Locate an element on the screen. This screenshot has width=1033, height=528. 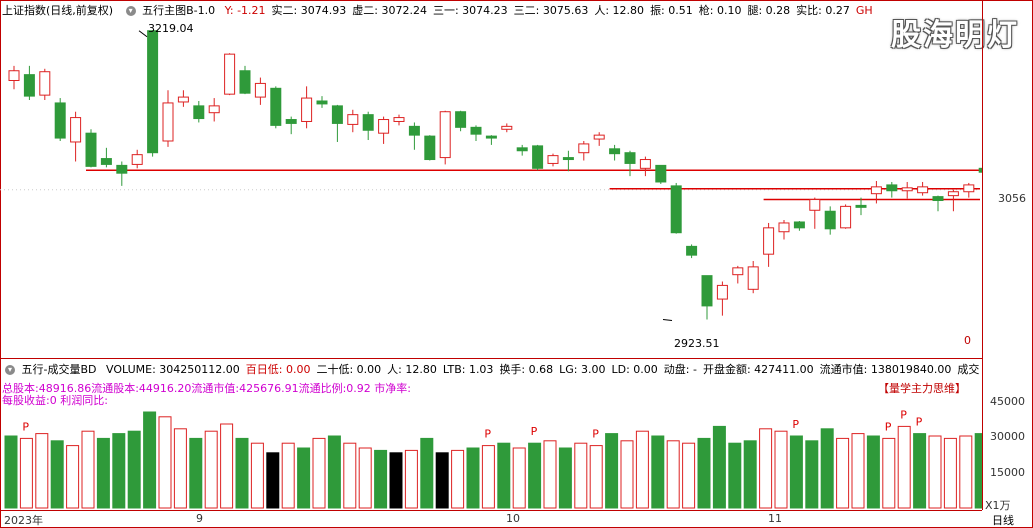
axis-separator is located at coordinates (982, 255).